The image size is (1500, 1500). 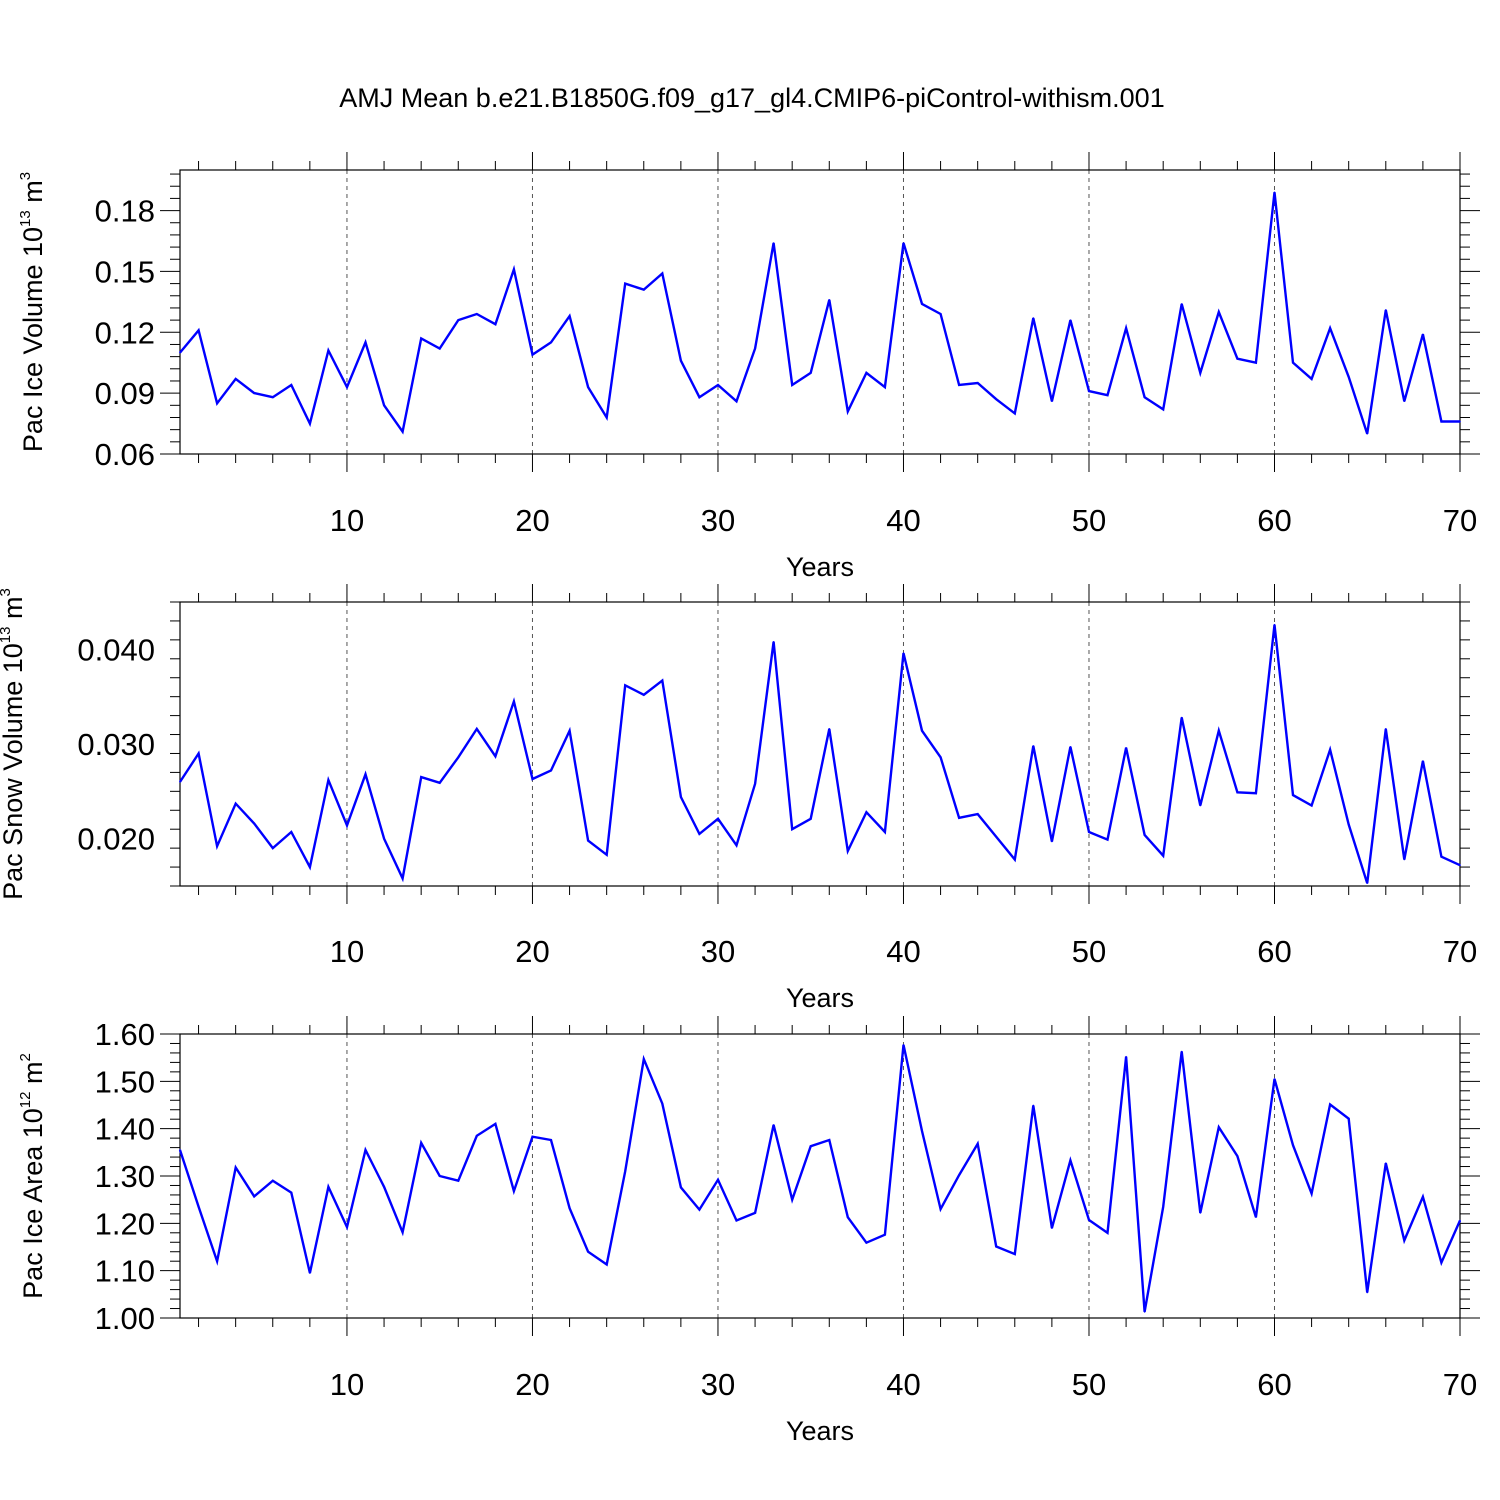 I want to click on x-axis-label: Years, so click(x=820, y=998).